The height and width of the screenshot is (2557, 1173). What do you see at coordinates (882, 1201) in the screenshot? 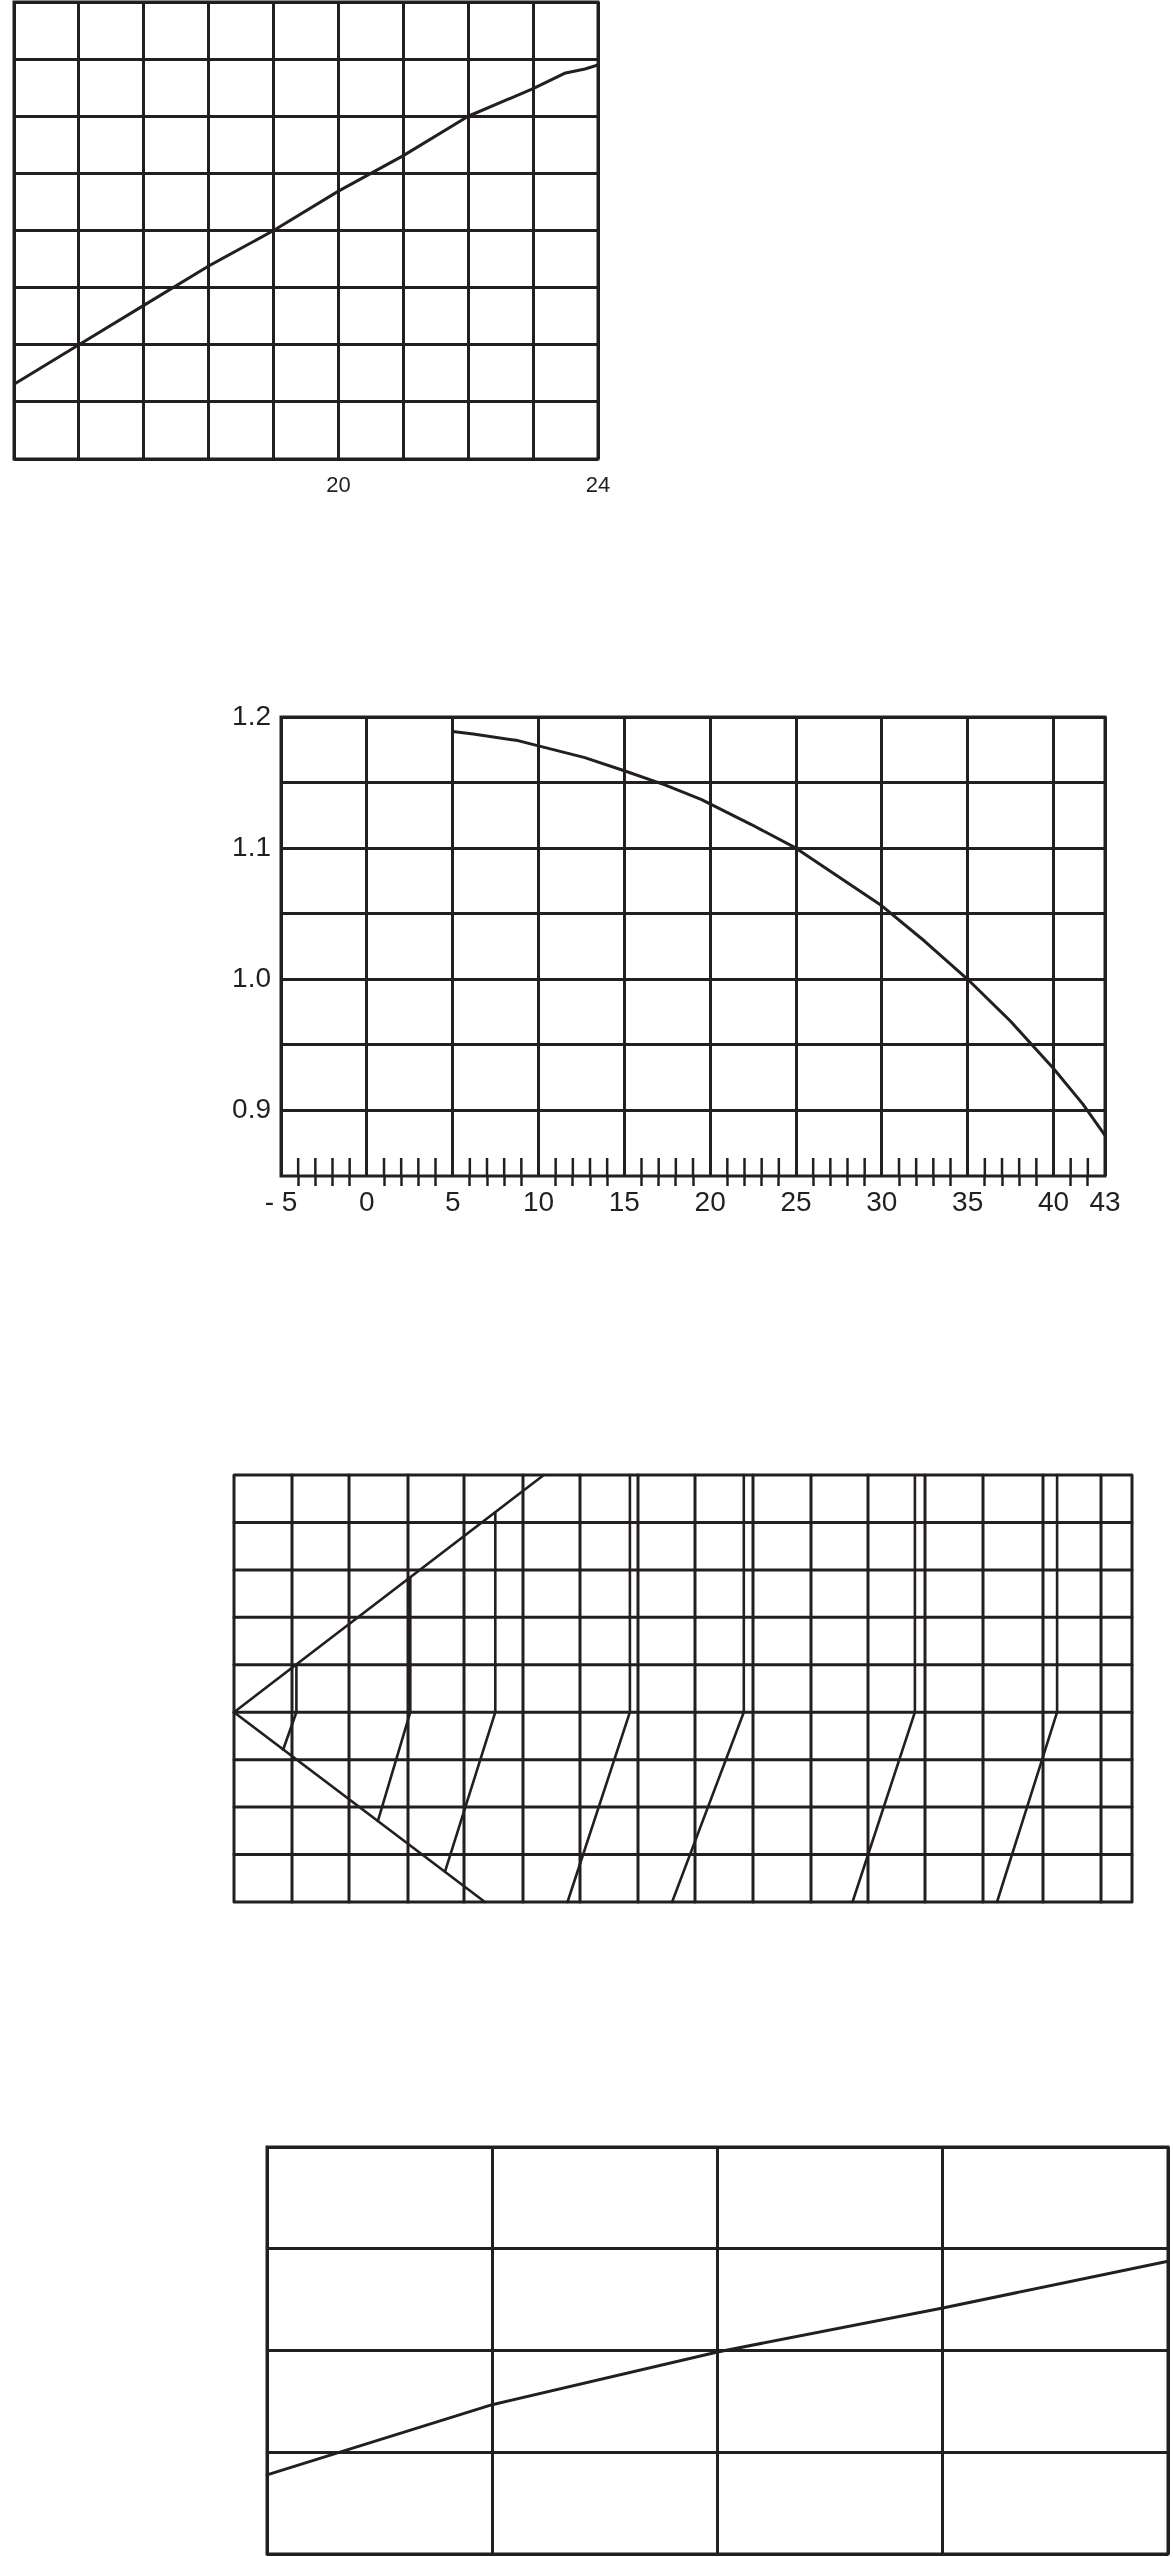
I see `x-tick-label: 30` at bounding box center [882, 1201].